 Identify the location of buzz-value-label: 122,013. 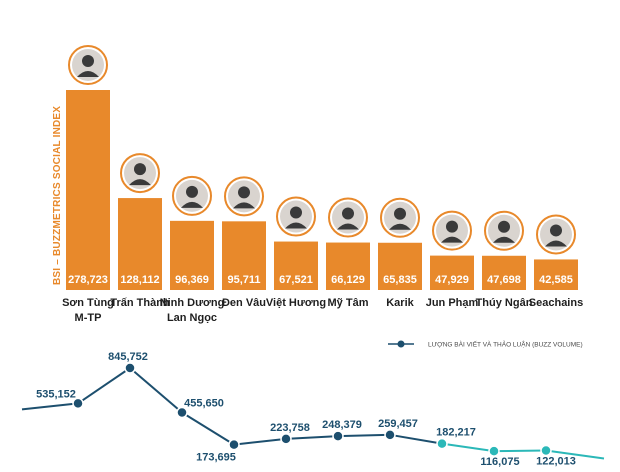
(556, 461).